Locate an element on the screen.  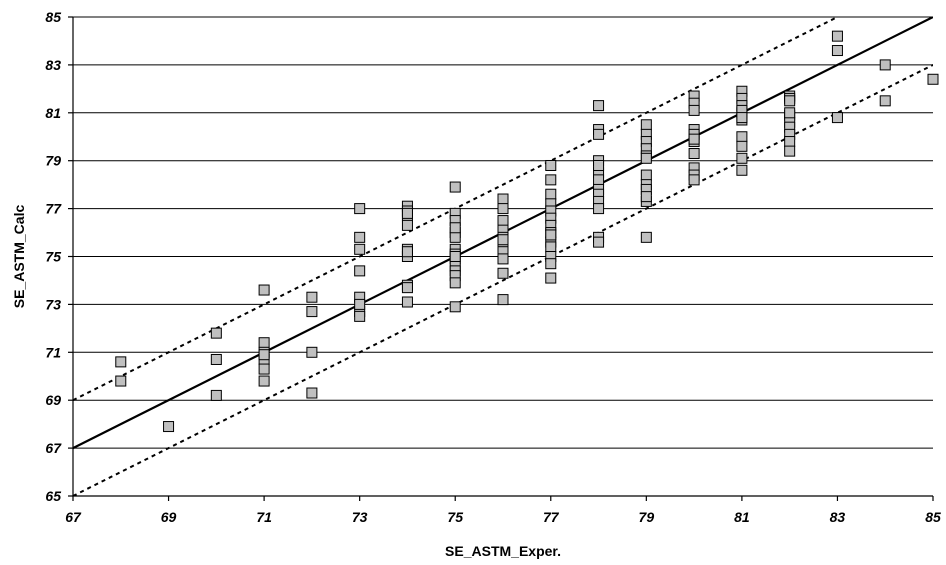
y-tick-label-1: 67 is located at coordinates (53, 448).